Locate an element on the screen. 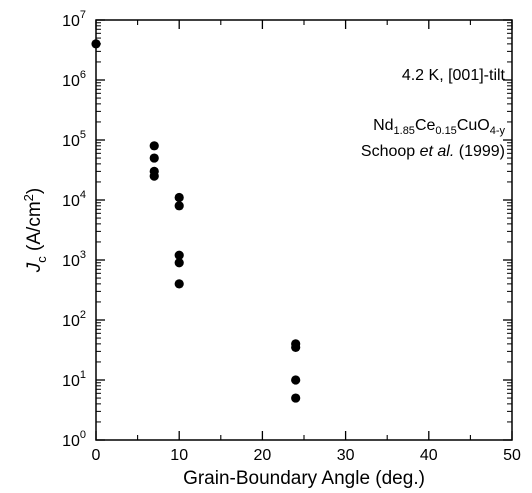 This screenshot has width=532, height=493. y-tick-label: 10⁰ is located at coordinates (74, 439).